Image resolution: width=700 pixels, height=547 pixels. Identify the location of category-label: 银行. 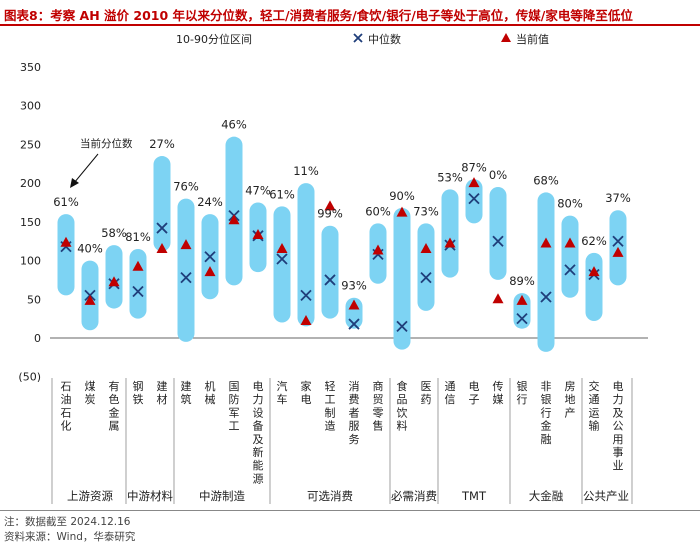
(522, 392).